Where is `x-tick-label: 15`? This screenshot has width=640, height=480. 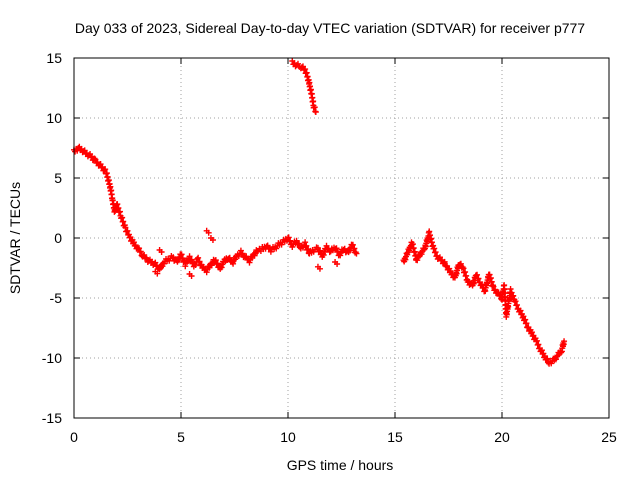 x-tick-label: 15 is located at coordinates (395, 437).